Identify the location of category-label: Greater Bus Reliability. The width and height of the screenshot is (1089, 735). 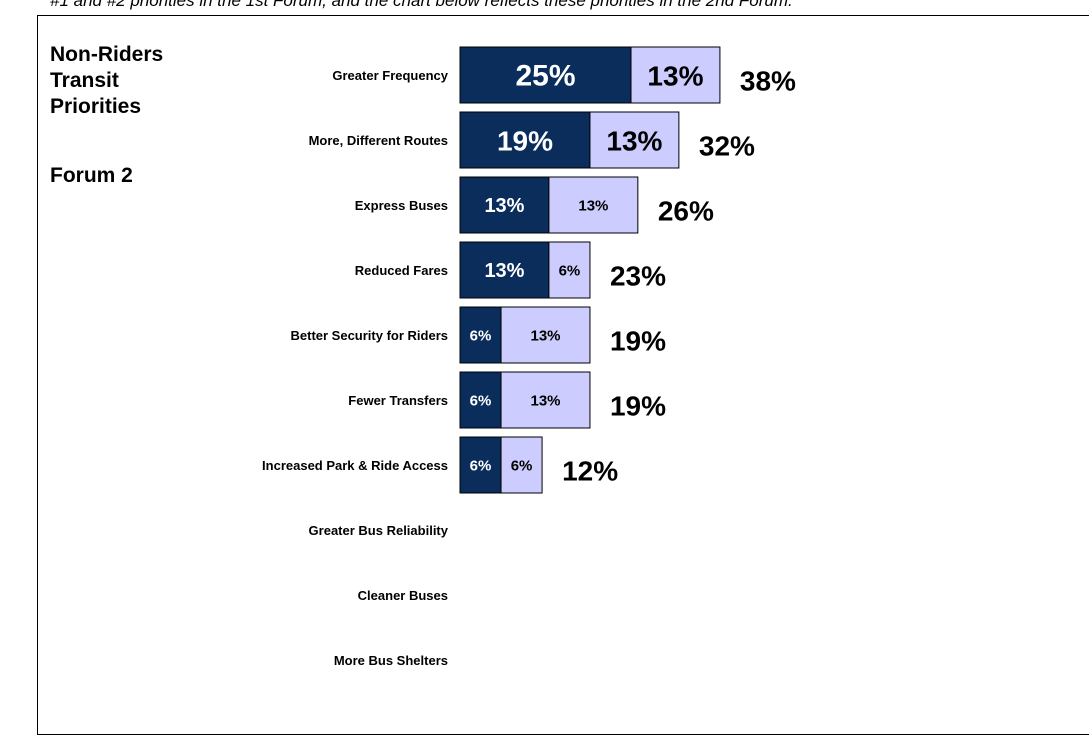
(378, 530).